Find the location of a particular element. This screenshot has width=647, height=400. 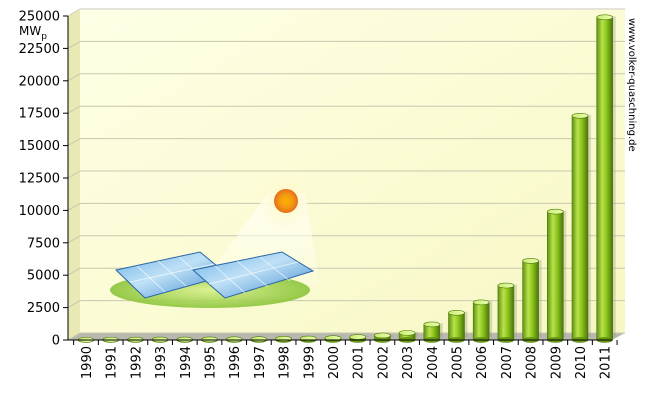

watermark-text: www.volker-quaschning.de is located at coordinates (631, 85).